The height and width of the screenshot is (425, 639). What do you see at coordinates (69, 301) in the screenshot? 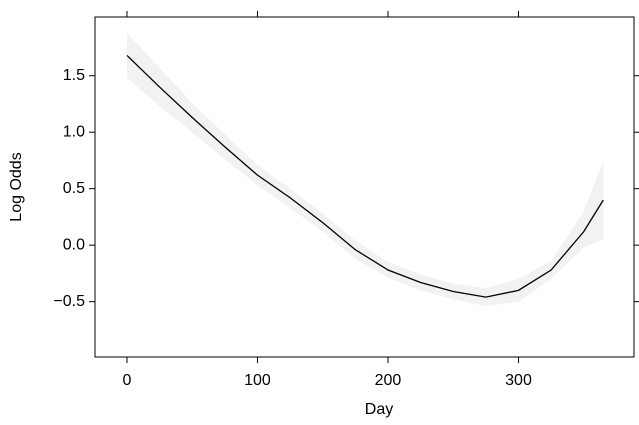
I see `y-tick-label: −0.5` at bounding box center [69, 301].